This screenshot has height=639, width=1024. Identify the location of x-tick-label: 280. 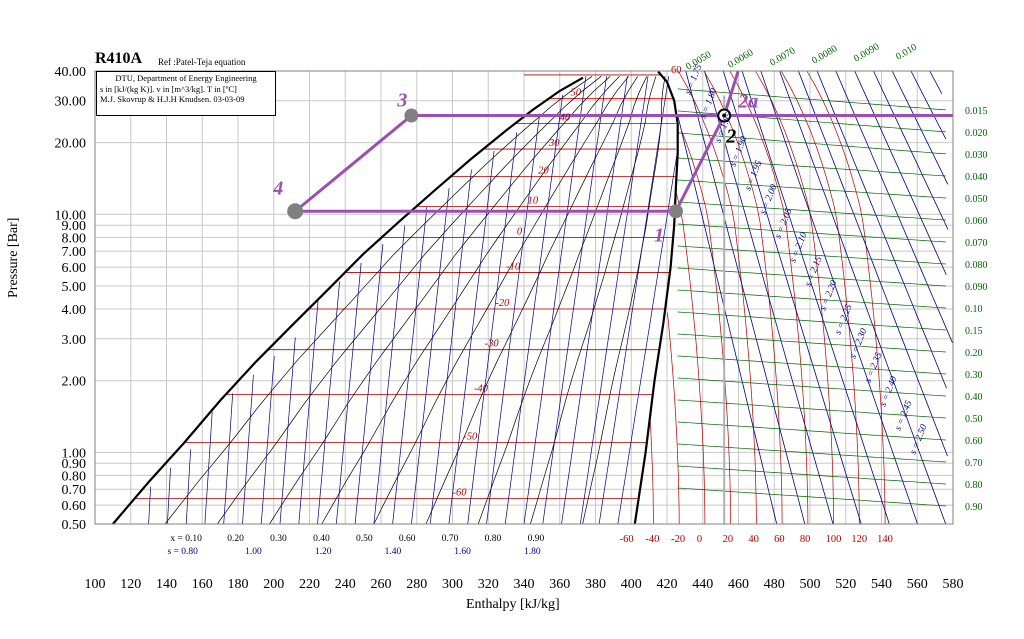
(416, 584).